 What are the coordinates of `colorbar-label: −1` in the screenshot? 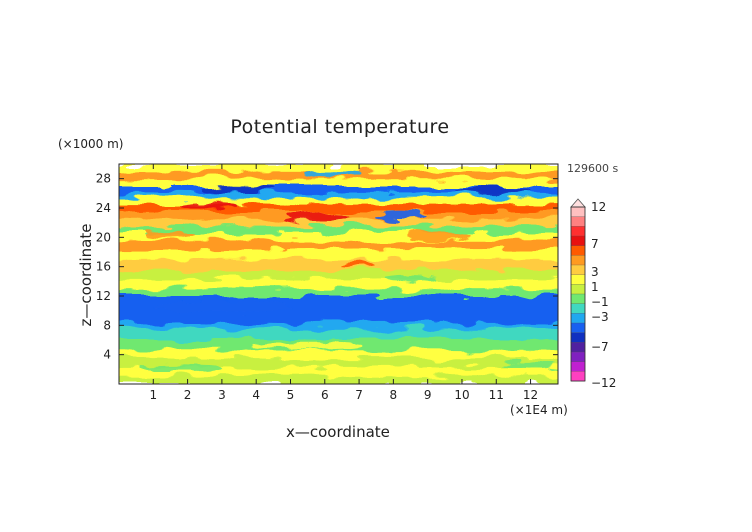 It's located at (600, 302).